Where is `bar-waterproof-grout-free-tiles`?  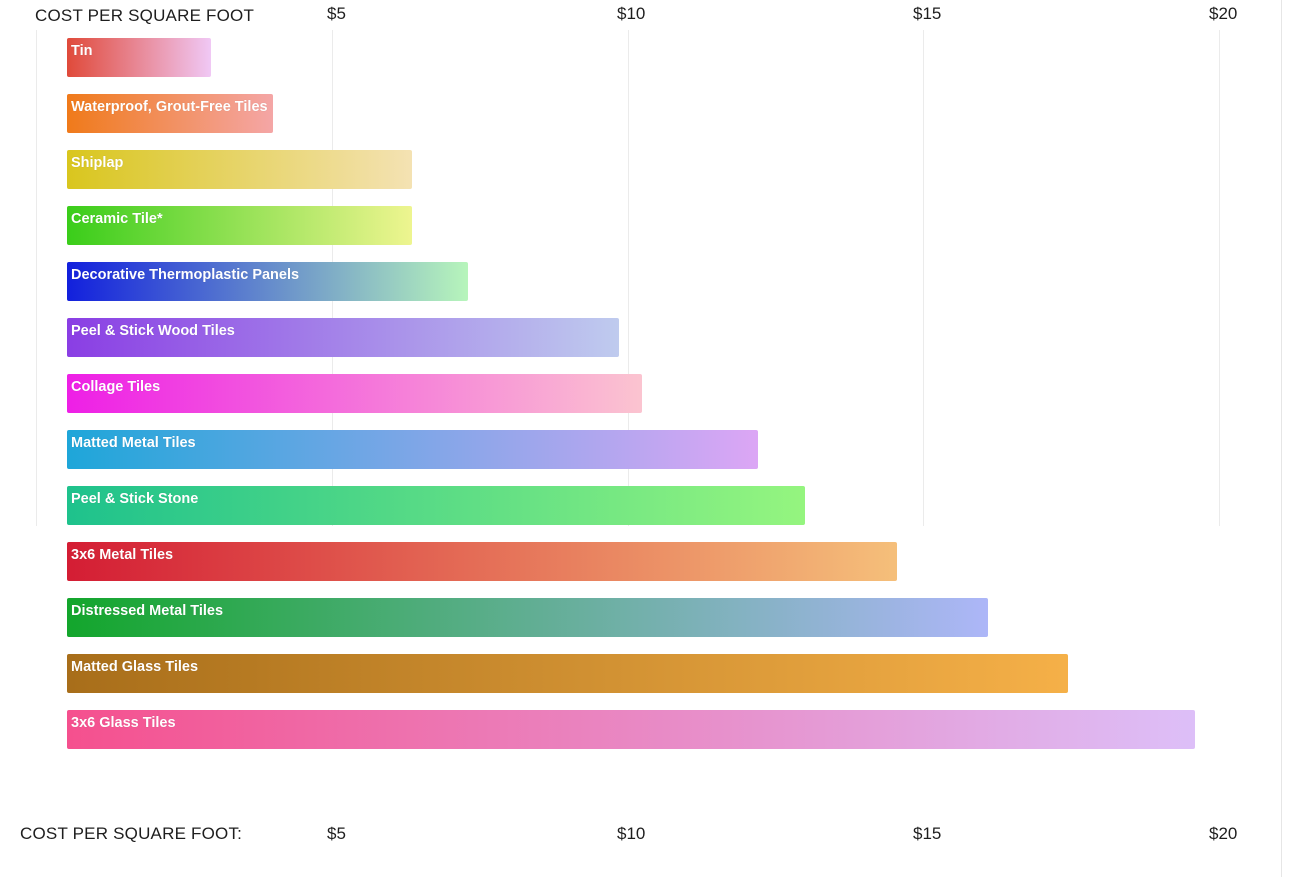
bar-waterproof-grout-free-tiles is located at coordinates (170, 113).